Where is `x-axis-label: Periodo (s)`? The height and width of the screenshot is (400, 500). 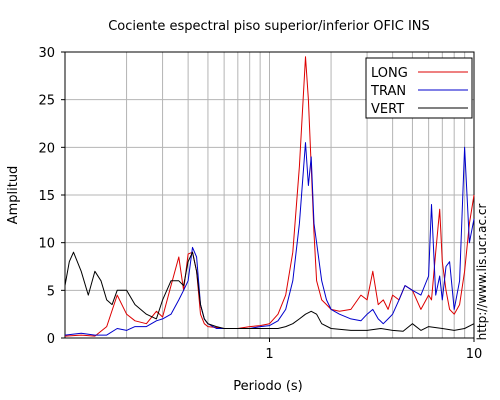
x-axis-label: Periodo (s) is located at coordinates (268, 386).